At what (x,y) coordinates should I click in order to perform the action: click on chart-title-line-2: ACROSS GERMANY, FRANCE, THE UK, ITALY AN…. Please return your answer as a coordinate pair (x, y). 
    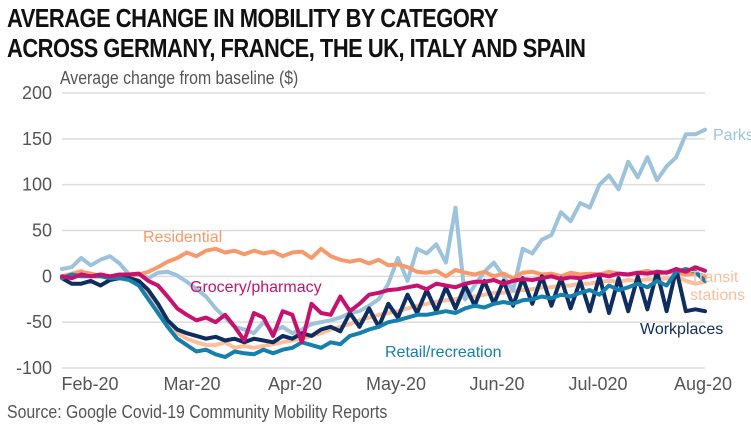
    Looking at the image, I should click on (296, 49).